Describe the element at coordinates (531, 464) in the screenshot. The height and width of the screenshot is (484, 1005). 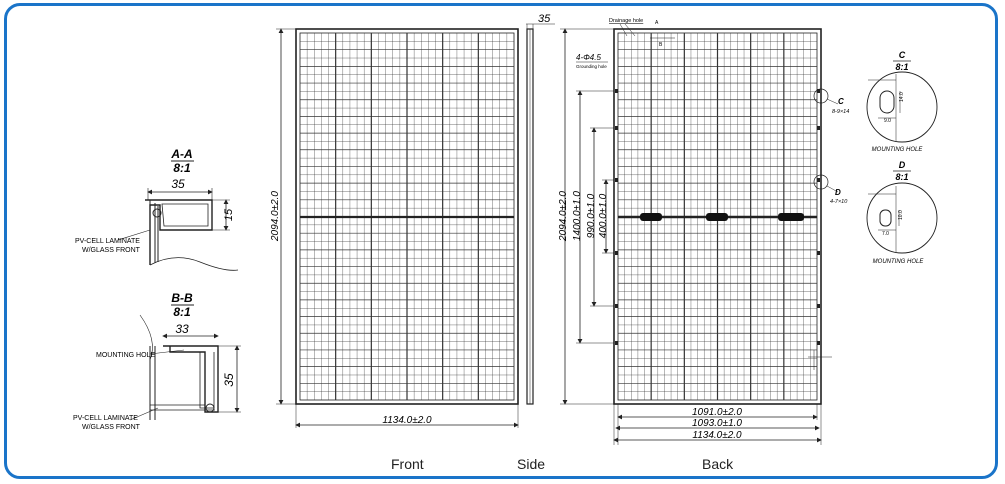
I see `side-caption: Side` at that location.